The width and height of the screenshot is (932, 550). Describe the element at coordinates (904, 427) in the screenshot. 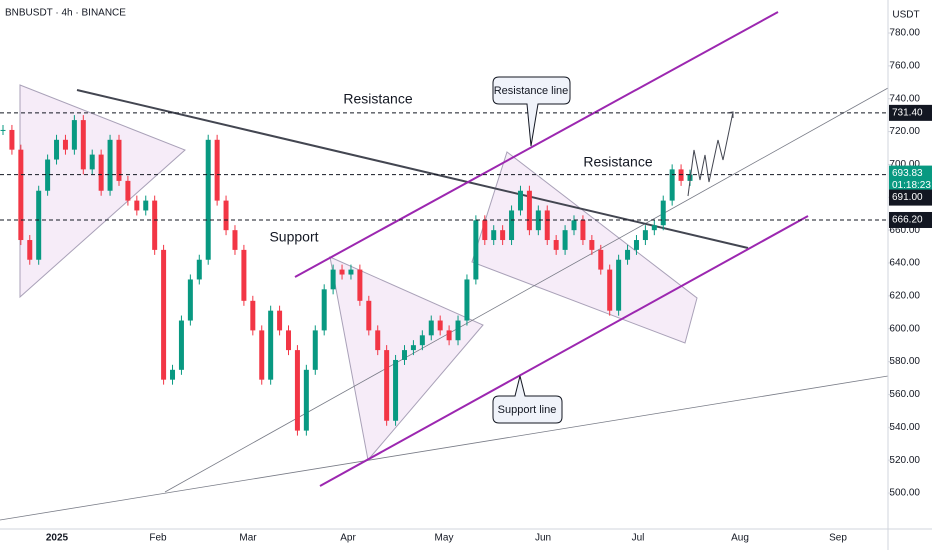

I see `y-tick-label: 540.00` at that location.